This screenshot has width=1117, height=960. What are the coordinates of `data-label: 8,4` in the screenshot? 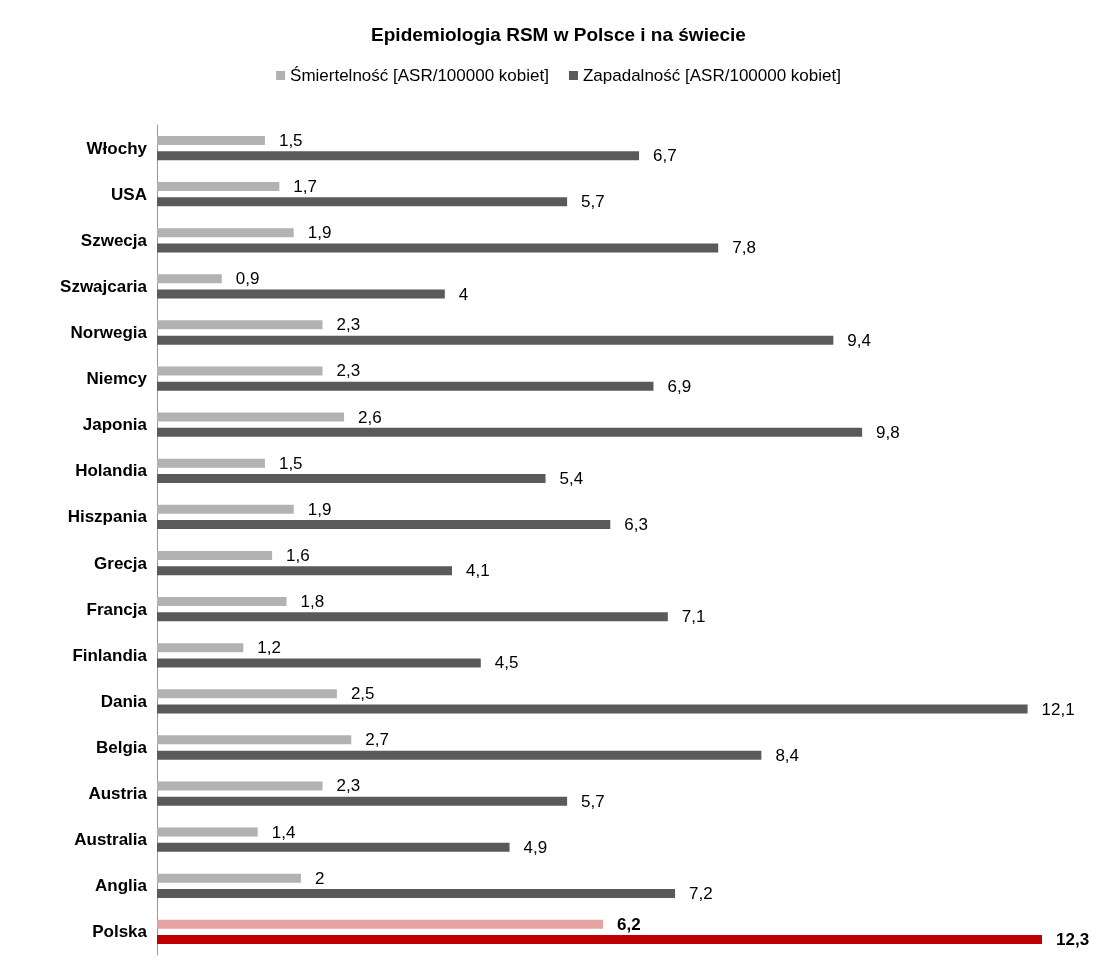 It's located at (787, 755).